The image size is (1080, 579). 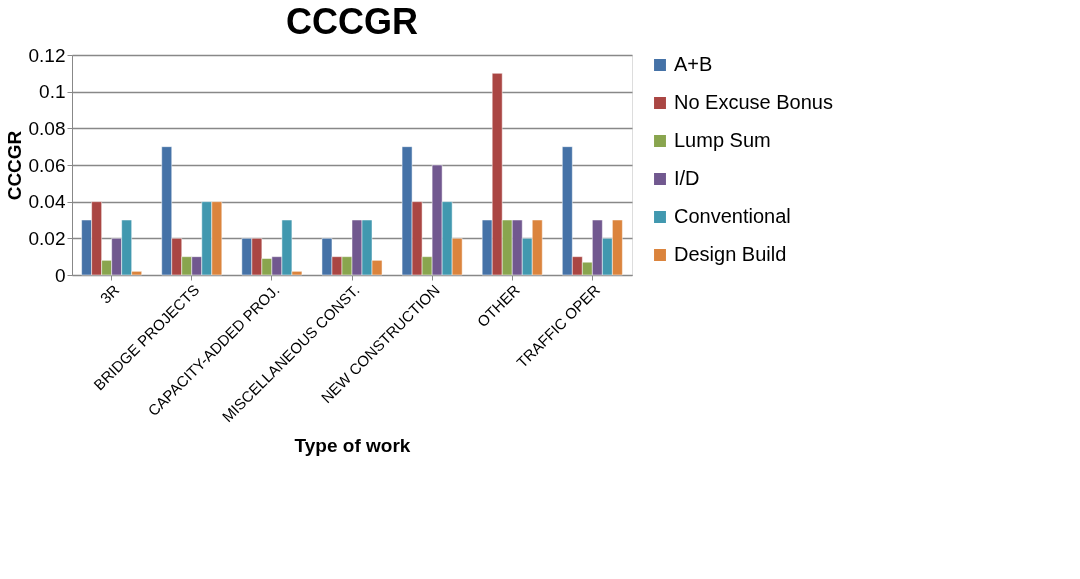 I want to click on legend-label: No Excuse Bonus, so click(x=753, y=102).